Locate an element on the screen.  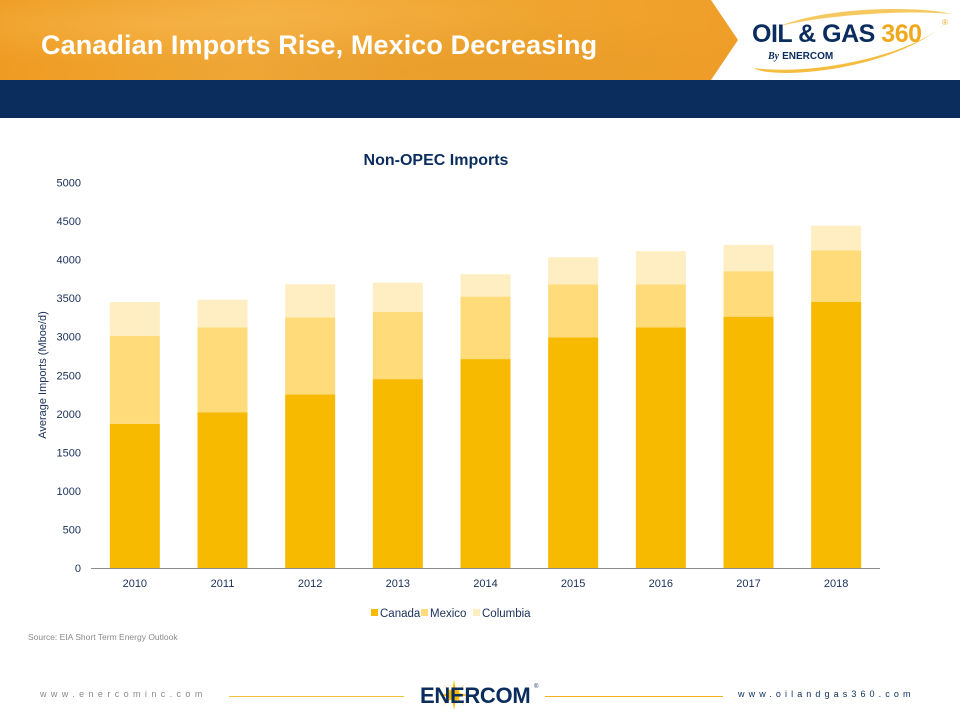
logo-swoosh-icon is located at coordinates (853, 41).